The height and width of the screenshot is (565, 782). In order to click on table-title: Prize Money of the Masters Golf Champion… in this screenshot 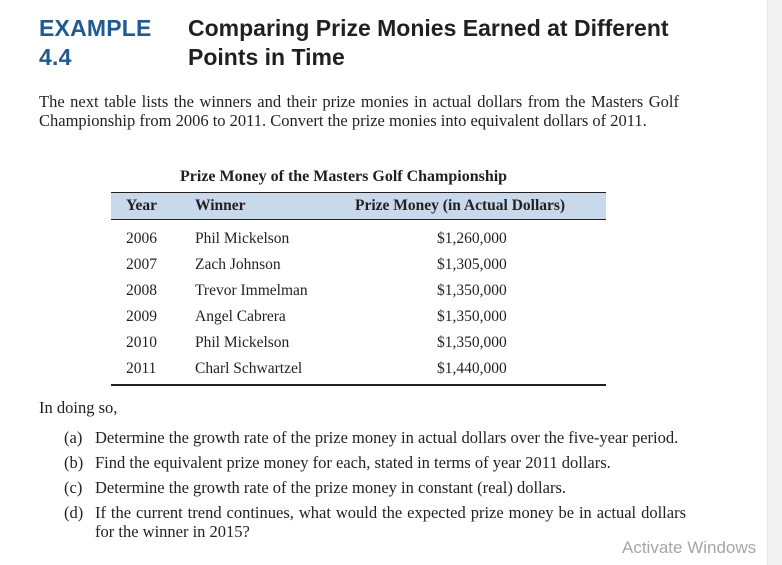, I will do `click(344, 176)`.